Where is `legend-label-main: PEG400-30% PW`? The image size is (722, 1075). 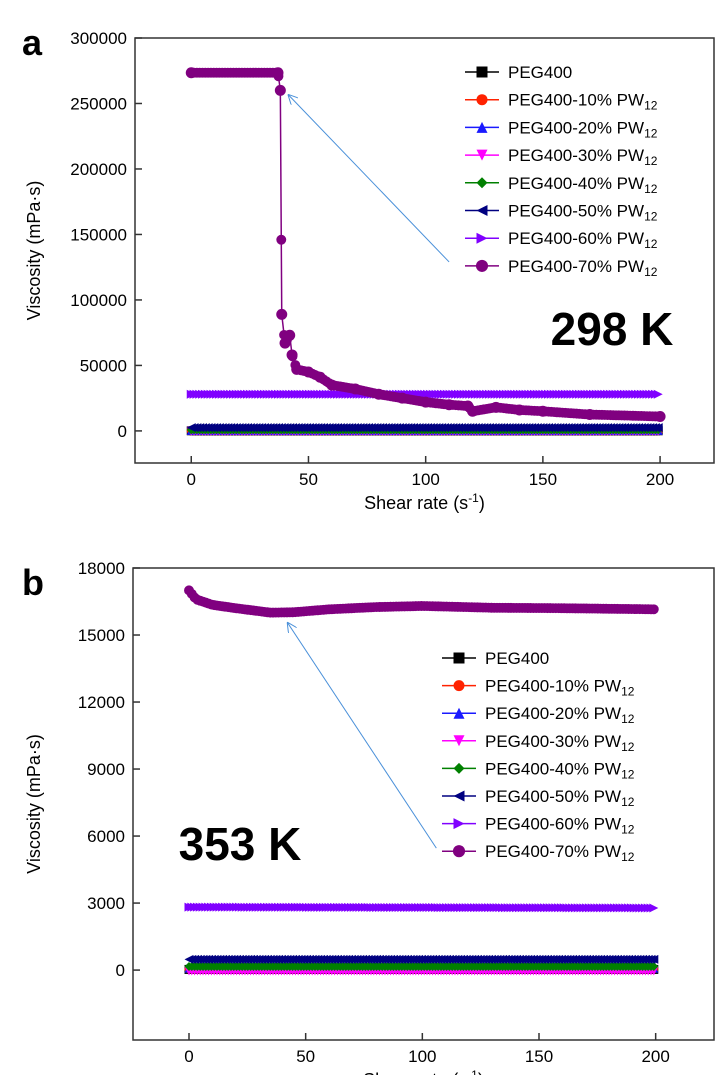 legend-label-main: PEG400-30% PW is located at coordinates (576, 155).